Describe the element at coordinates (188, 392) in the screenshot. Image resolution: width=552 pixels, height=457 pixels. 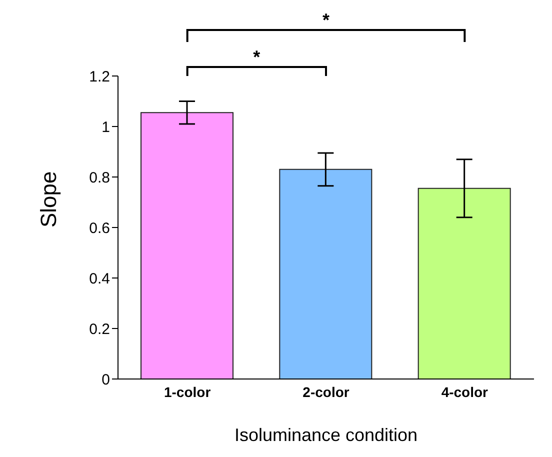
I see `x-tick-label: 1-color` at that location.